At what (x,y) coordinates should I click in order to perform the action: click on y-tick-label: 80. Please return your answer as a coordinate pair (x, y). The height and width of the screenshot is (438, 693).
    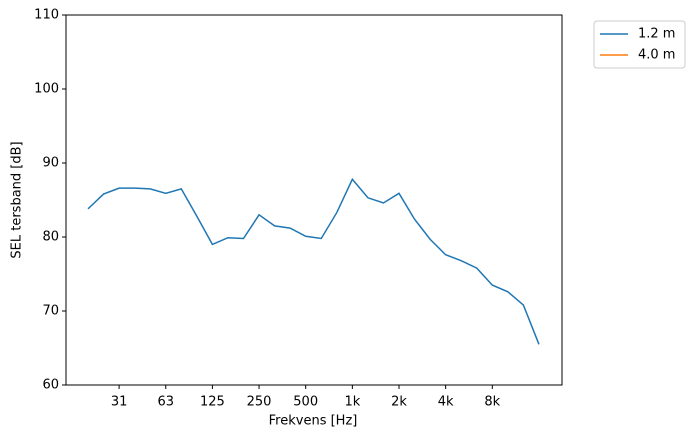
    Looking at the image, I should click on (50, 237).